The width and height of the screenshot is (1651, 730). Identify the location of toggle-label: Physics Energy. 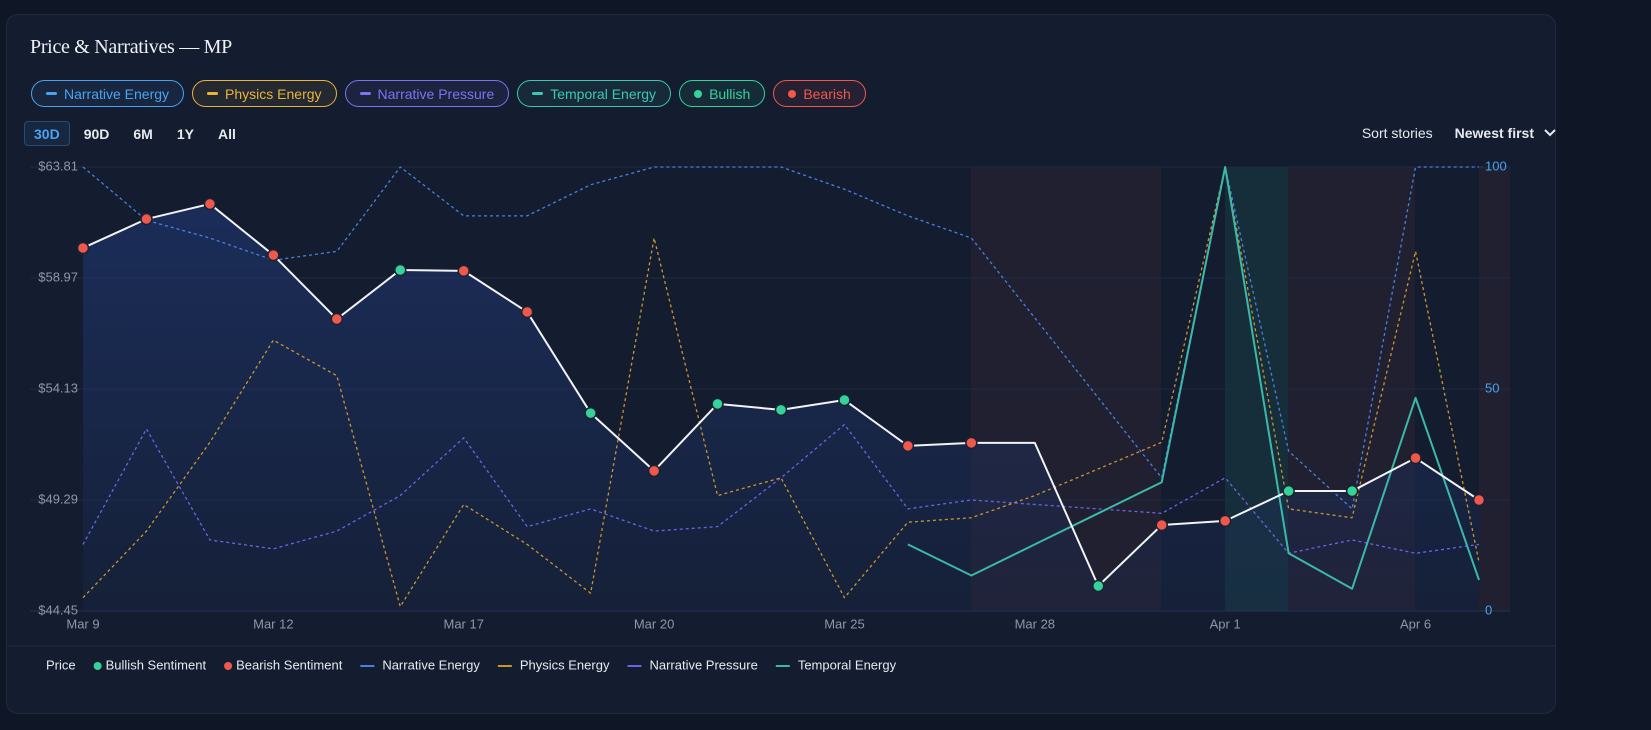
(273, 93).